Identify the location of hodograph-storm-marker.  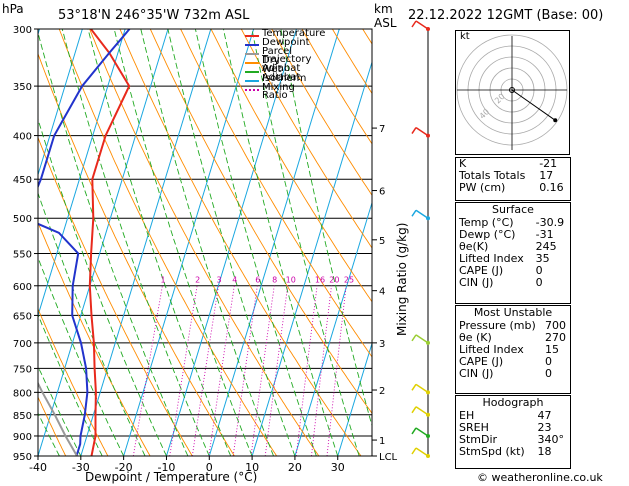
(512, 90).